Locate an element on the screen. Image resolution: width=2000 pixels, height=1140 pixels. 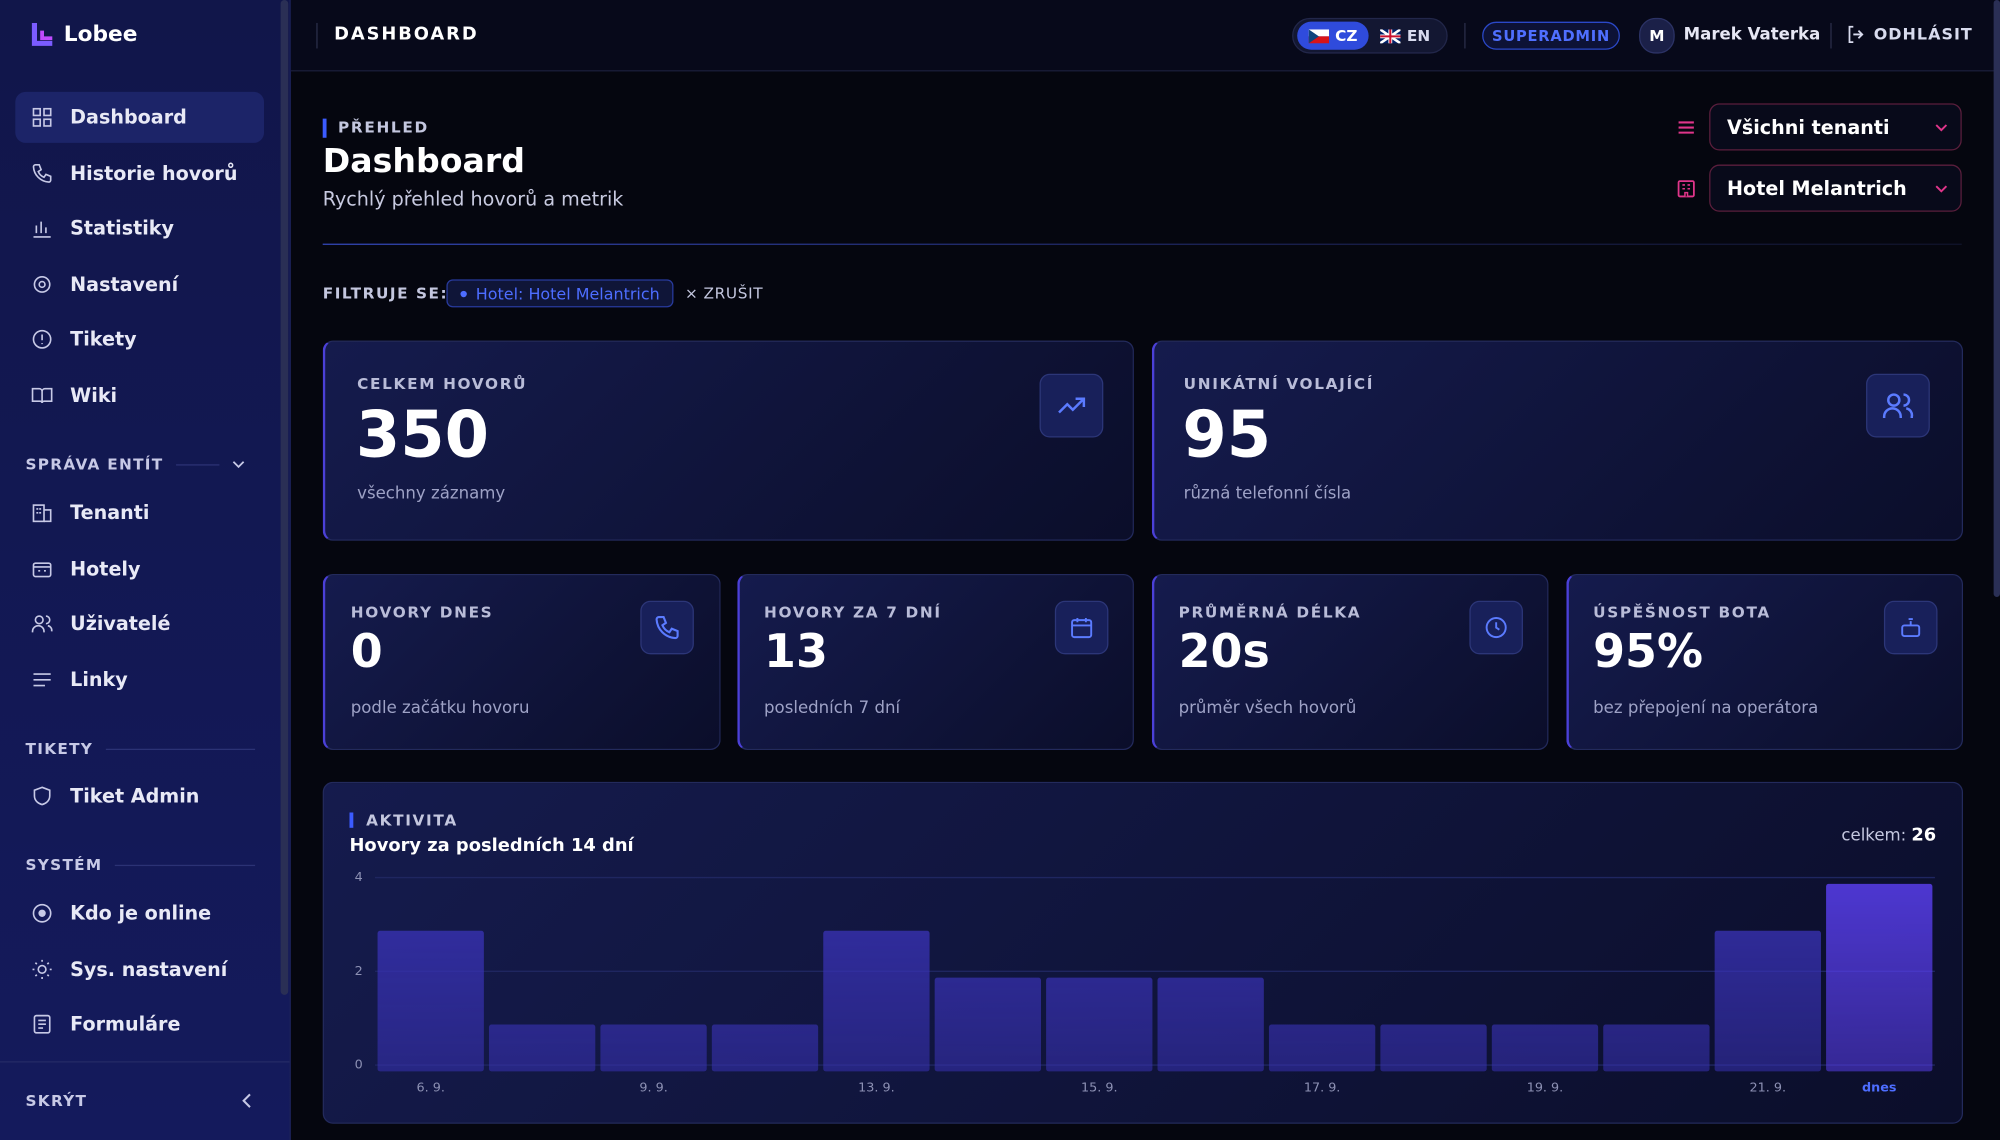
stat-note: všechny záznamy is located at coordinates (431, 494).